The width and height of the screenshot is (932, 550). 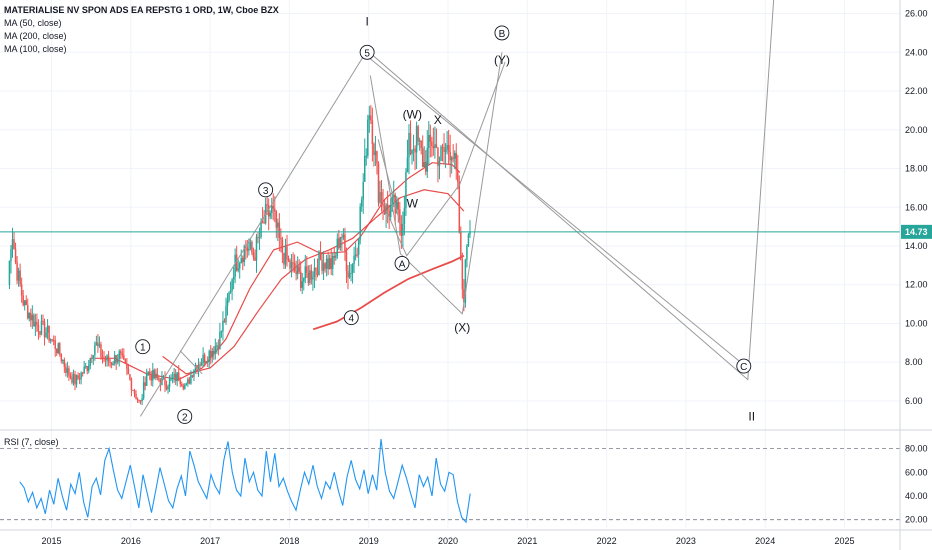 What do you see at coordinates (33, 23) in the screenshot?
I see `study-ma-50: MA (50, close)` at bounding box center [33, 23].